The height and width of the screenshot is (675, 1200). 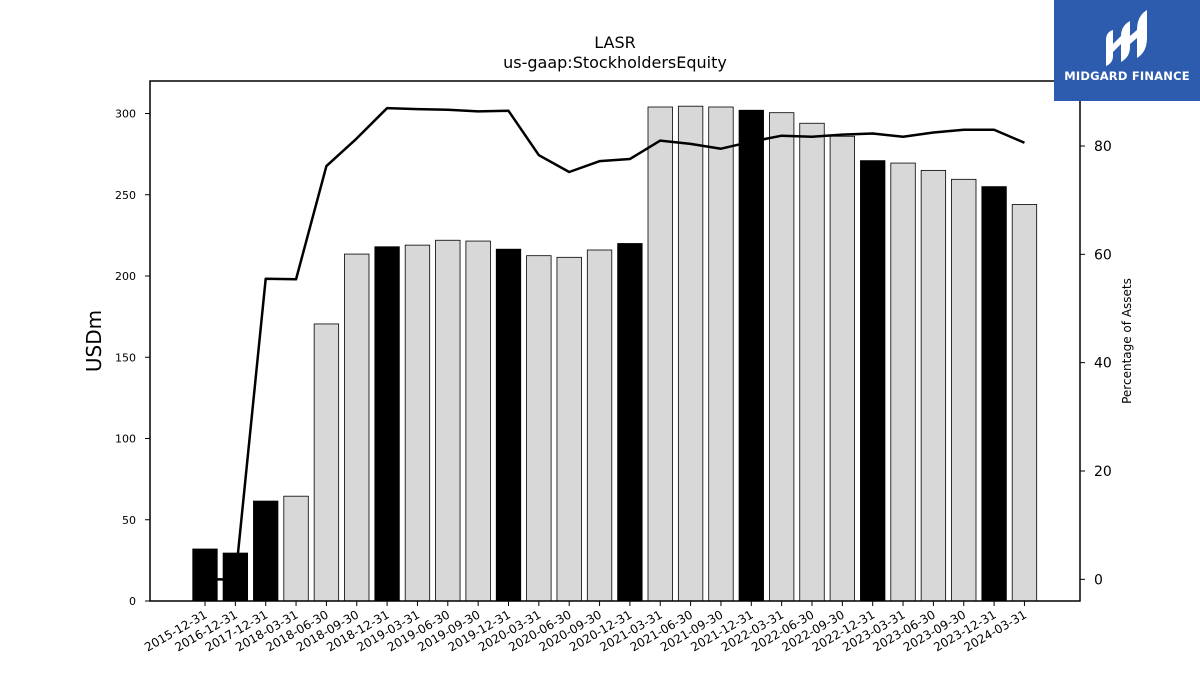 I want to click on chart-subtitle: us-gaap:StockholdersEquity, so click(x=615, y=62).